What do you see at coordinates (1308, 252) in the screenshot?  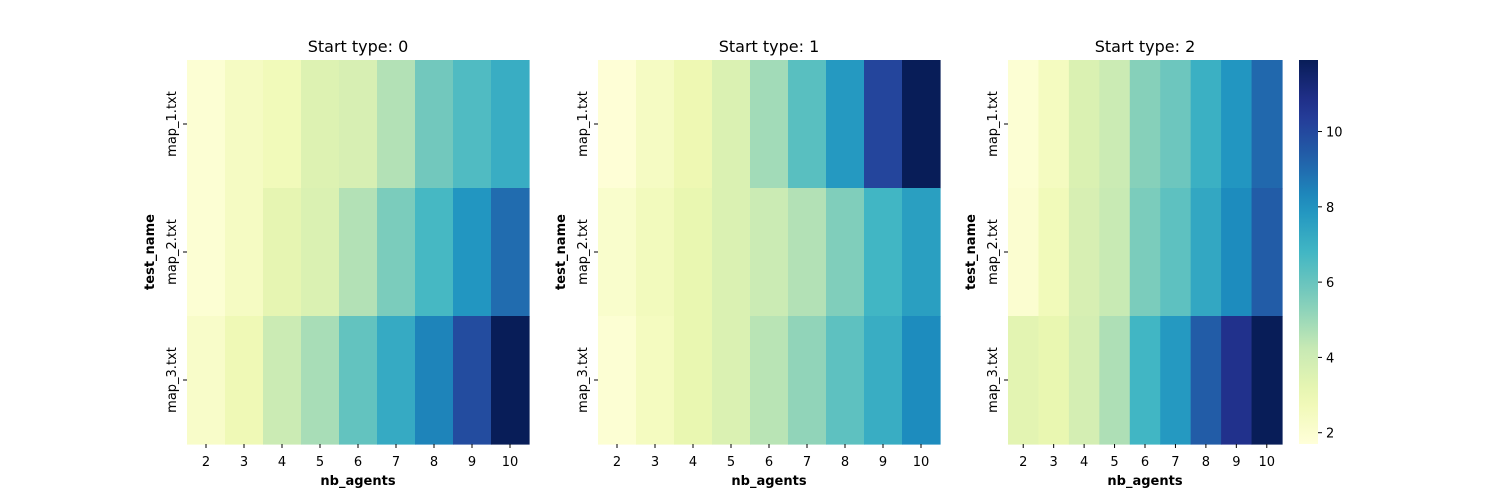 I see `colorbar` at bounding box center [1308, 252].